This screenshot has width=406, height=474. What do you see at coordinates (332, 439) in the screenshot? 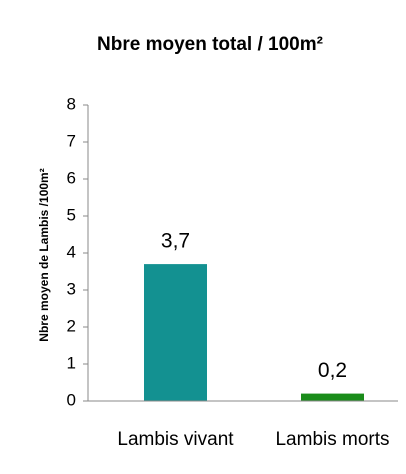
I see `x-tick-label: Lambis morts` at bounding box center [332, 439].